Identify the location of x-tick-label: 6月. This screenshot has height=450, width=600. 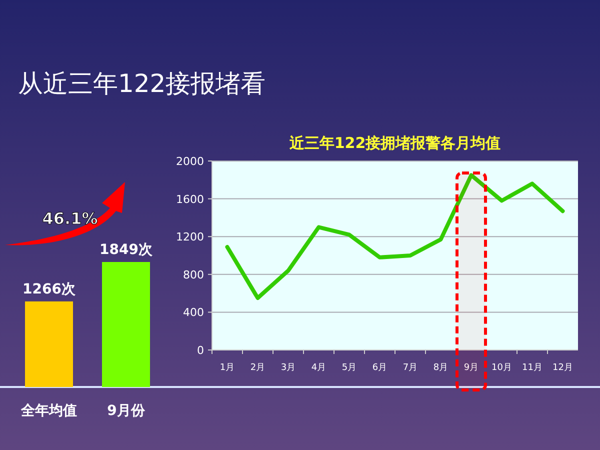
(380, 368).